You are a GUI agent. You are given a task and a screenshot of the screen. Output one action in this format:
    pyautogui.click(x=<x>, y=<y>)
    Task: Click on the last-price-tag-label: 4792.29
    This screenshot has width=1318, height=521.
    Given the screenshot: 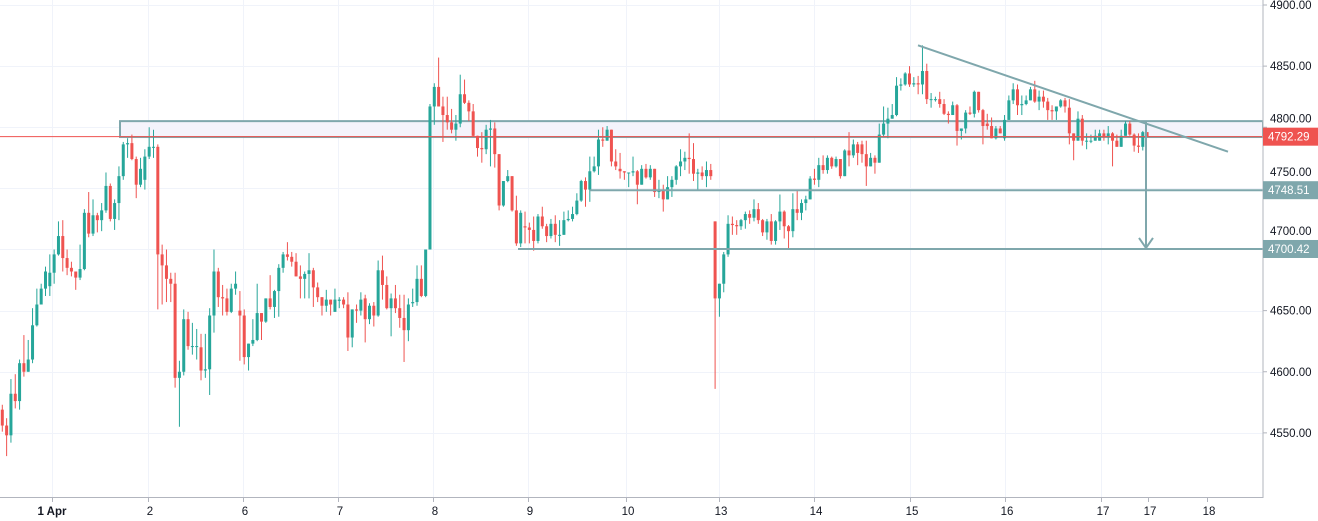 What is the action you would take?
    pyautogui.click(x=1289, y=138)
    